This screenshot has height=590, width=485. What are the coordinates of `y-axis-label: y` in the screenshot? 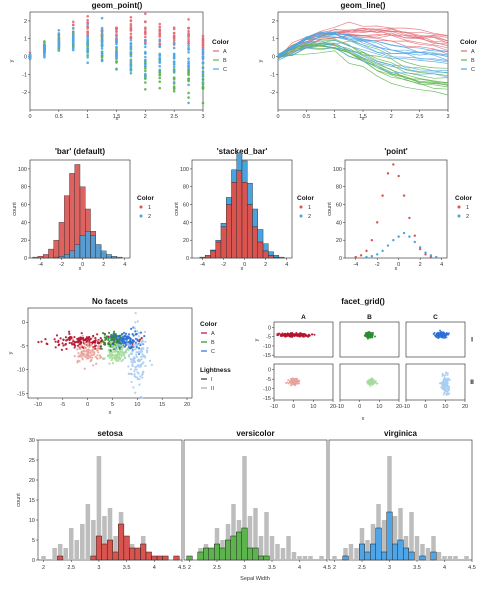 It's located at (11, 352).